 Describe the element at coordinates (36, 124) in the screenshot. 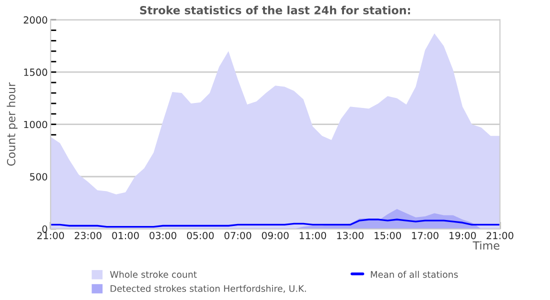

I see `y-tick-label: 1000` at that location.